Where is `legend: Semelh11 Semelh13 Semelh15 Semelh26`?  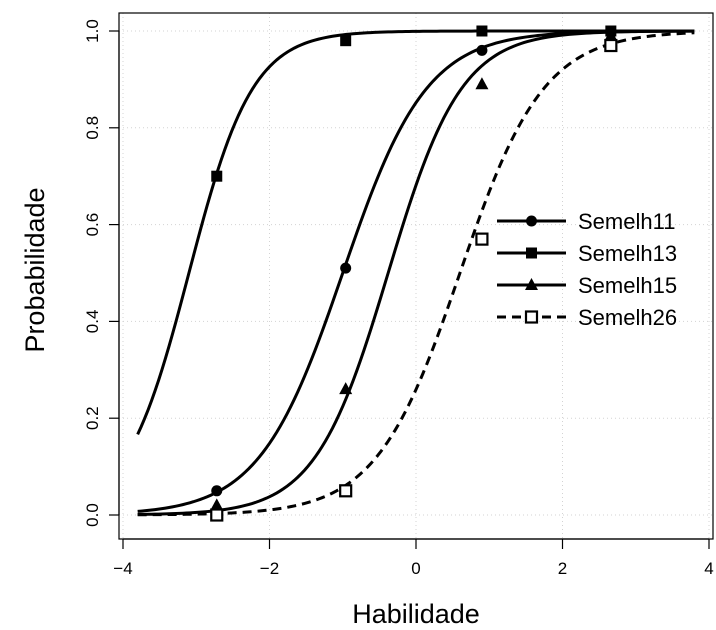 legend: Semelh11 Semelh13 Semelh15 Semelh26 is located at coordinates (587, 269).